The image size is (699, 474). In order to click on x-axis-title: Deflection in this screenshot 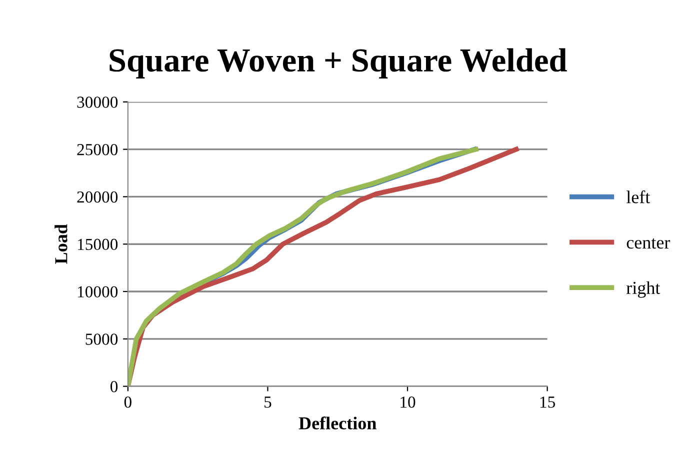, I will do `click(337, 423)`.